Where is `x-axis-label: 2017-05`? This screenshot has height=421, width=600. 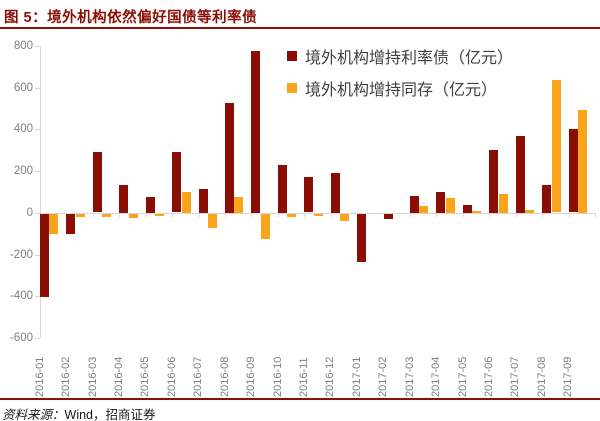 x-axis-label: 2017-05 is located at coordinates (462, 376).